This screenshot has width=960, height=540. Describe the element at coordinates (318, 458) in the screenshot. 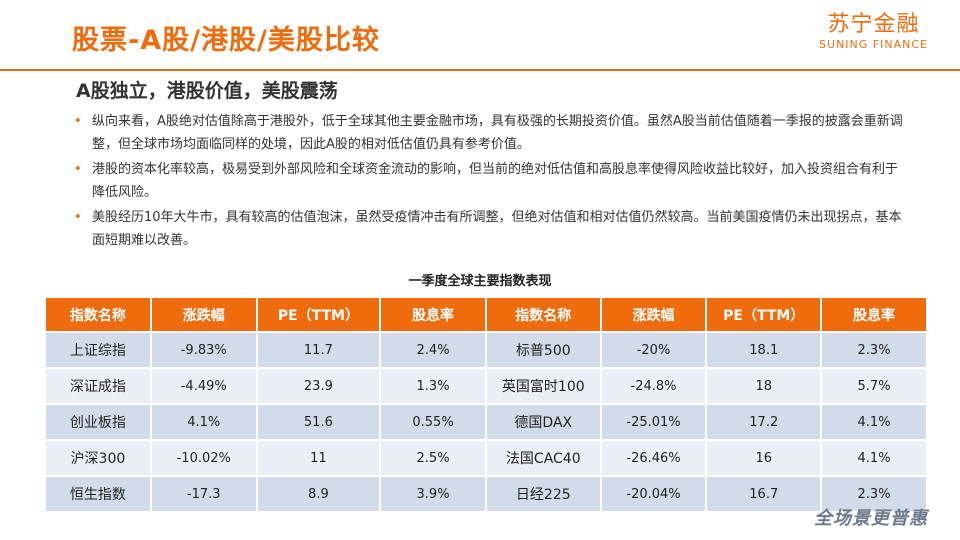

I see `table-cell: 11` at that location.